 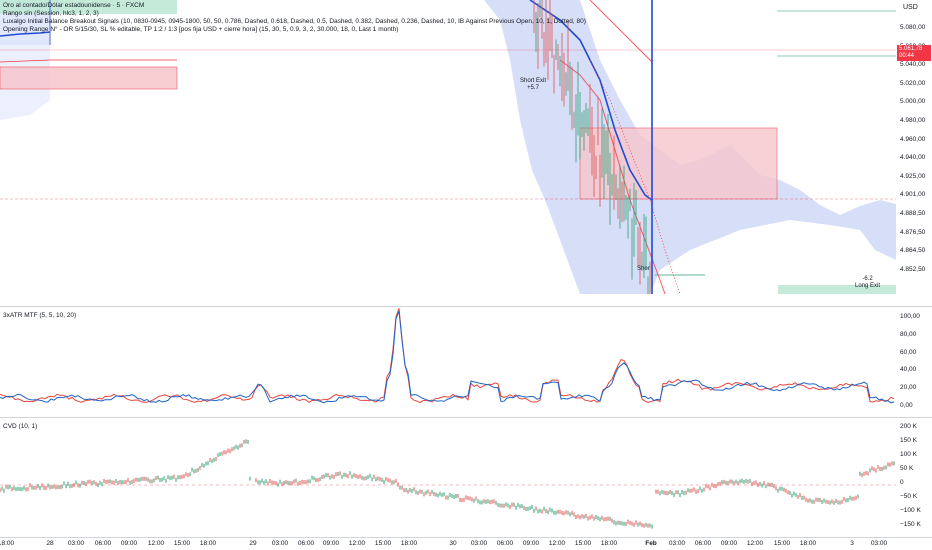 I want to click on axis-tick: 5.020,00, so click(x=913, y=83).